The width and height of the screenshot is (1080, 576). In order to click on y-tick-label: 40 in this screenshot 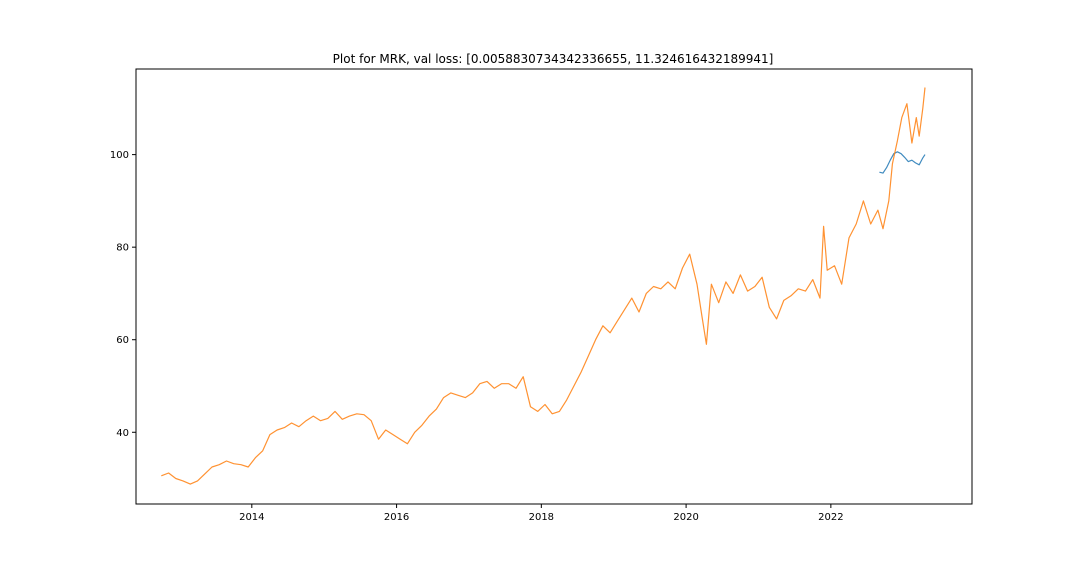, I will do `click(122, 433)`.